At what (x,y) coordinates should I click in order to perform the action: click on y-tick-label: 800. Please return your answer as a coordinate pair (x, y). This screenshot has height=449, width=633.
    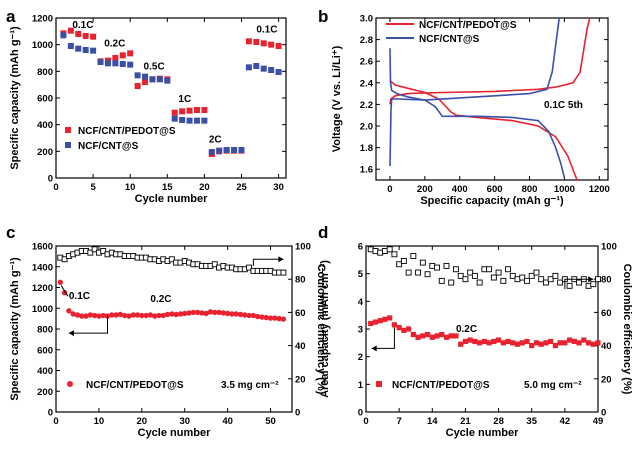
    Looking at the image, I should click on (45, 72).